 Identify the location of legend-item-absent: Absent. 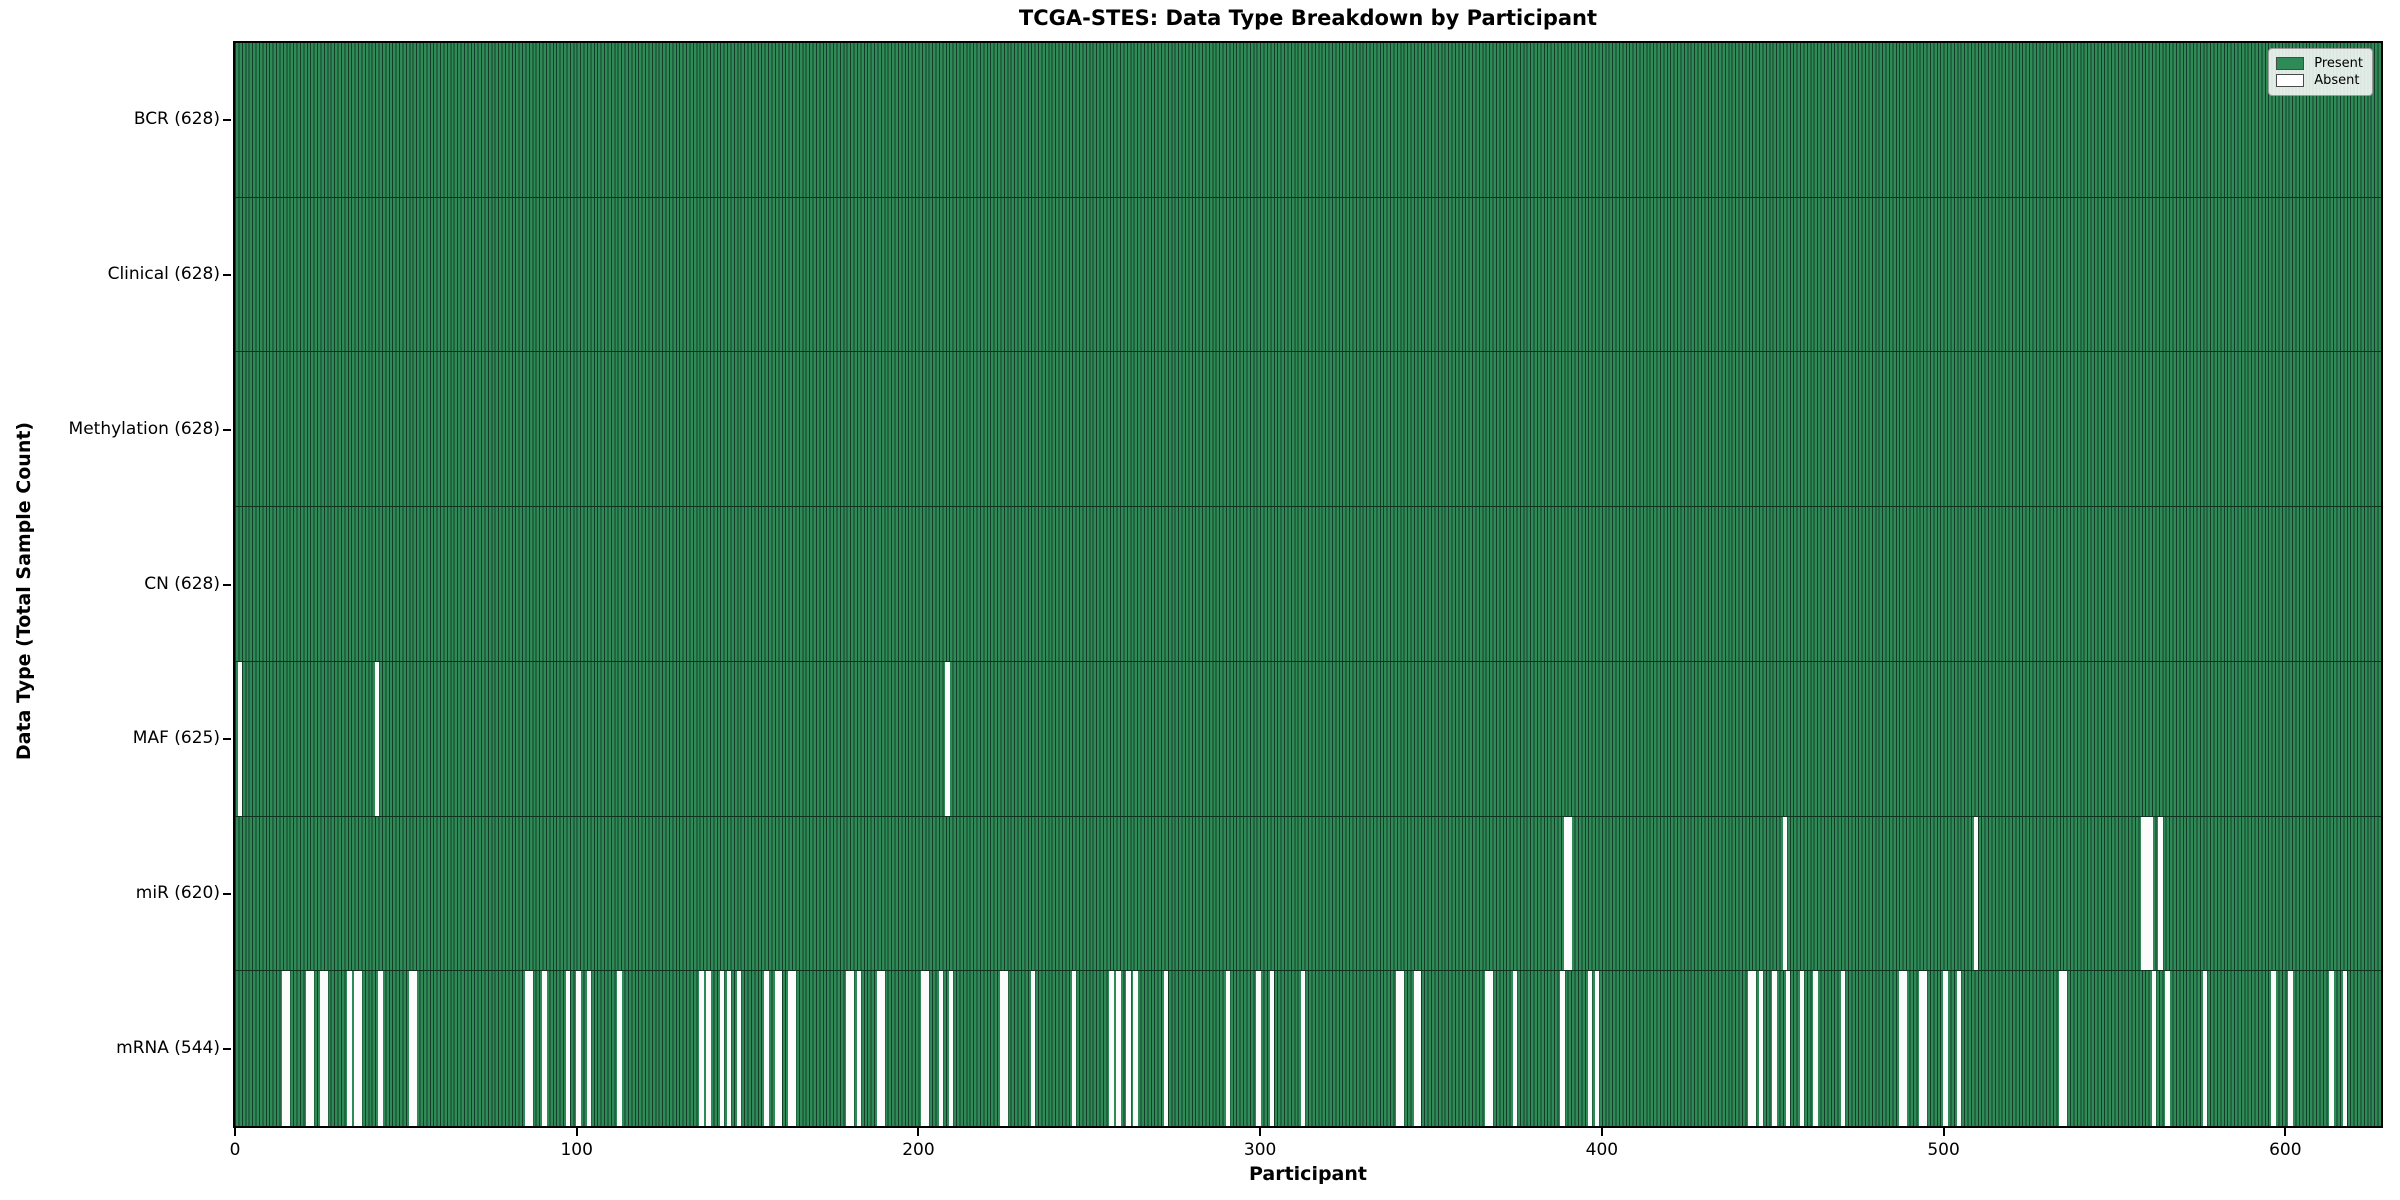
(2319, 80).